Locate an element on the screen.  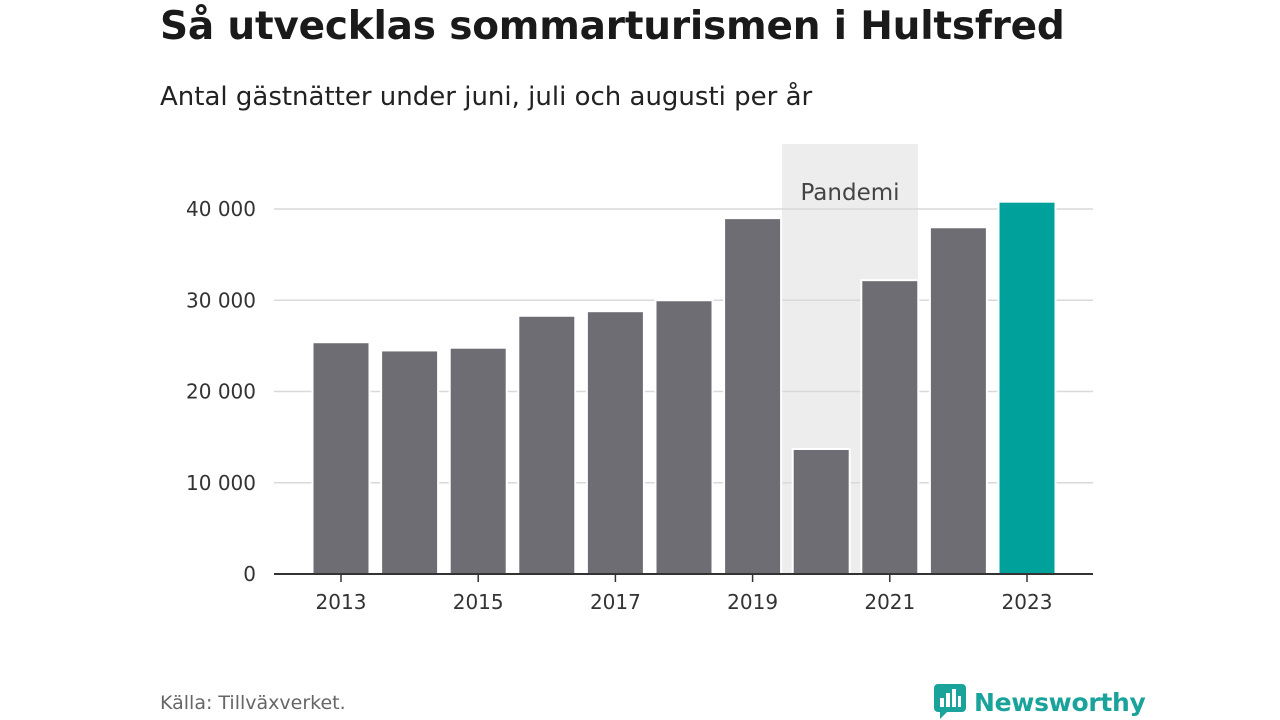
x-tick-label: 2017 is located at coordinates (615, 602).